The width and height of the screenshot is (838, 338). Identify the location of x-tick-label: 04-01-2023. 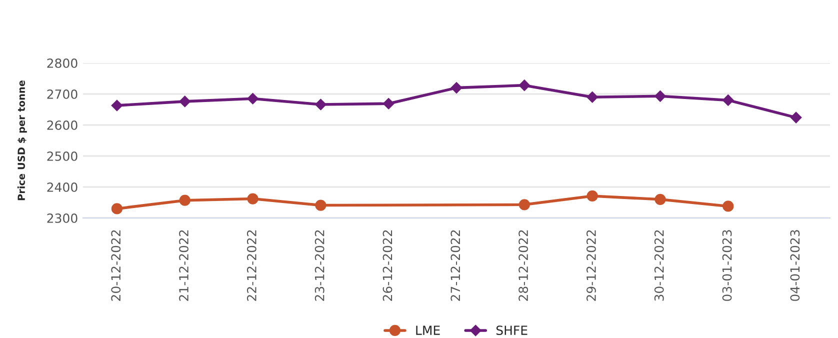
(795, 265).